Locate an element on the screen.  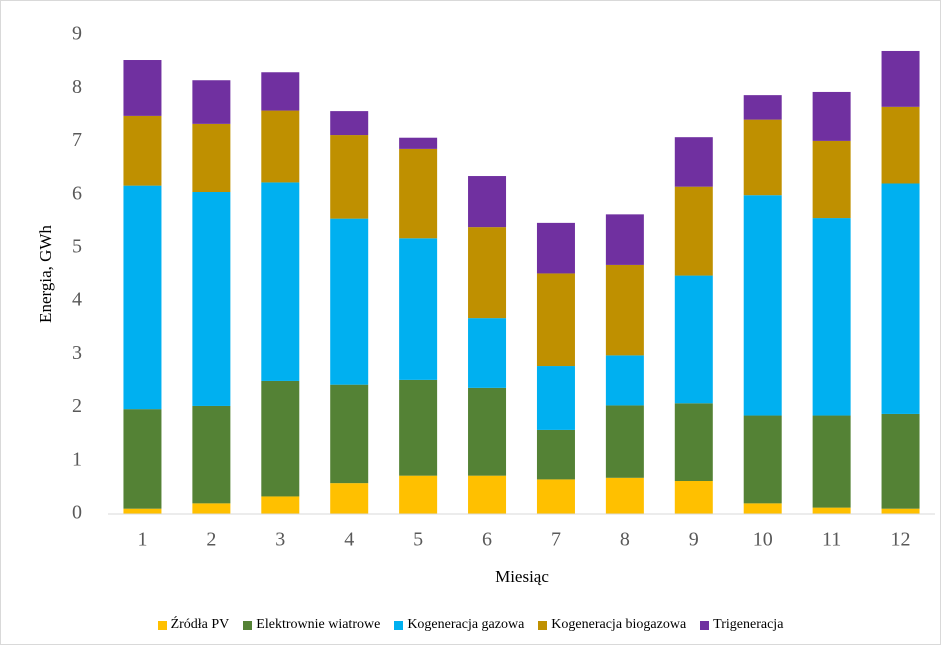
y-tick-label: 1 is located at coordinates (77, 459).